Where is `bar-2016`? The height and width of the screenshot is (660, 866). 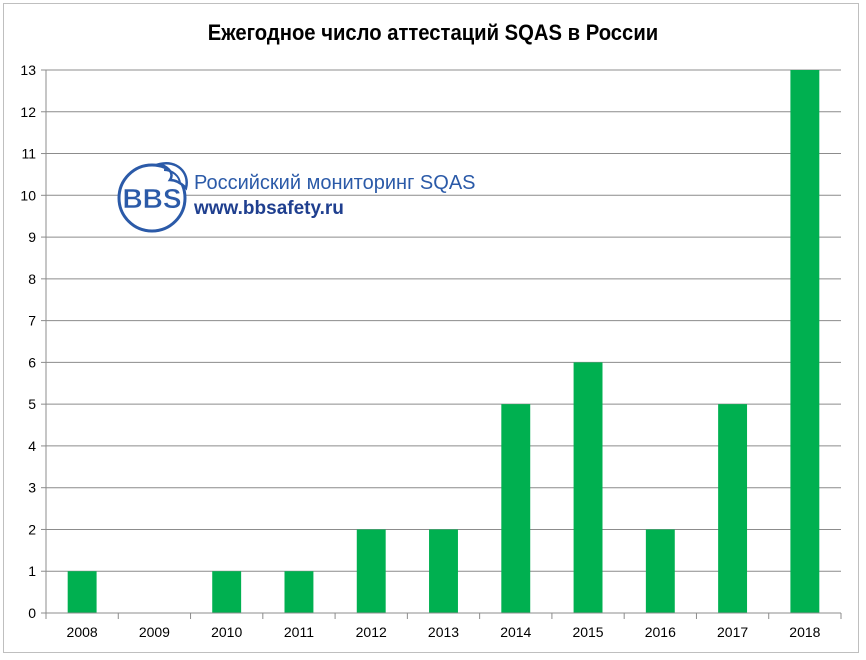
bar-2016 is located at coordinates (660, 571).